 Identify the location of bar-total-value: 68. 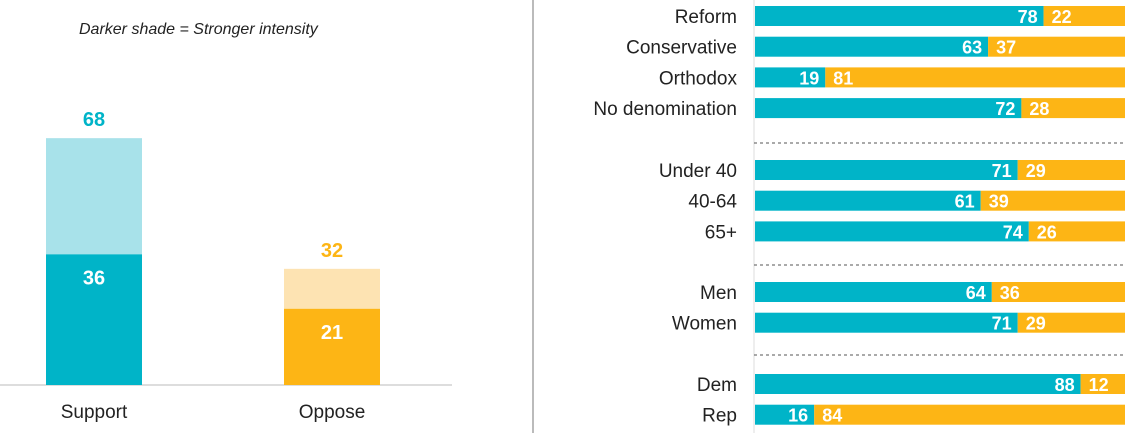
(94, 120).